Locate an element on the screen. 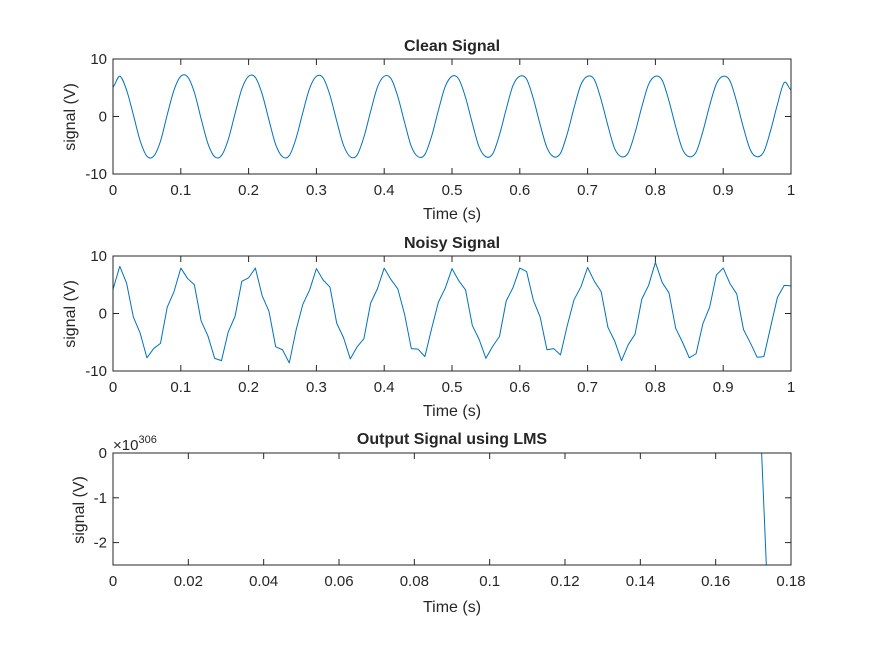 This screenshot has height=656, width=875. chart-title: Output Signal using LMS is located at coordinates (452, 439).